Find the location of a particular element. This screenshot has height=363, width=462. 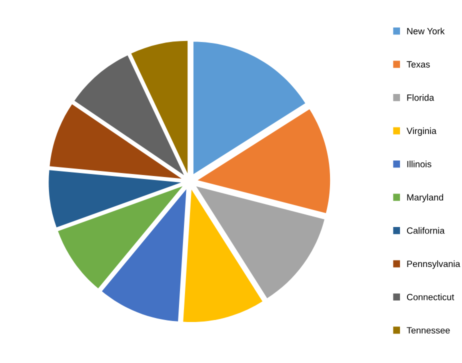

legend-label: Tennessee is located at coordinates (428, 330).